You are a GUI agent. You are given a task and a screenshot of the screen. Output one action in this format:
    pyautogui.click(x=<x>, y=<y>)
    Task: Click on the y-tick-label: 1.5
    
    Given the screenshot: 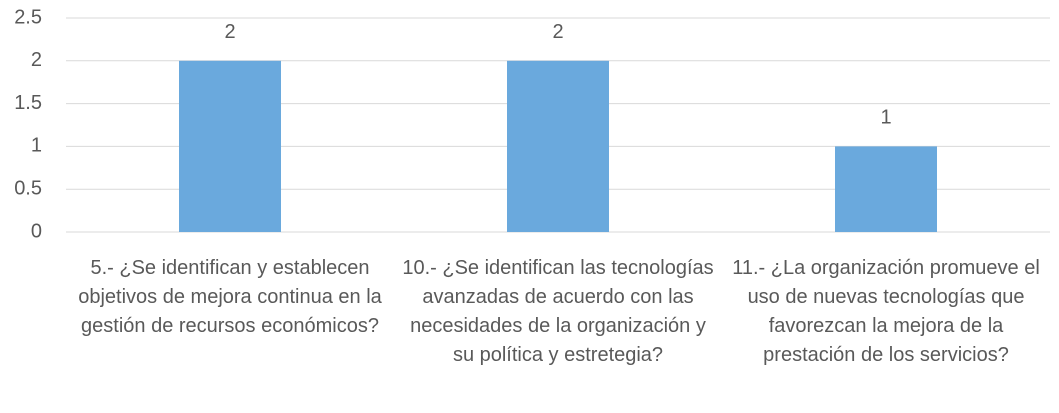 What is the action you would take?
    pyautogui.click(x=28, y=103)
    